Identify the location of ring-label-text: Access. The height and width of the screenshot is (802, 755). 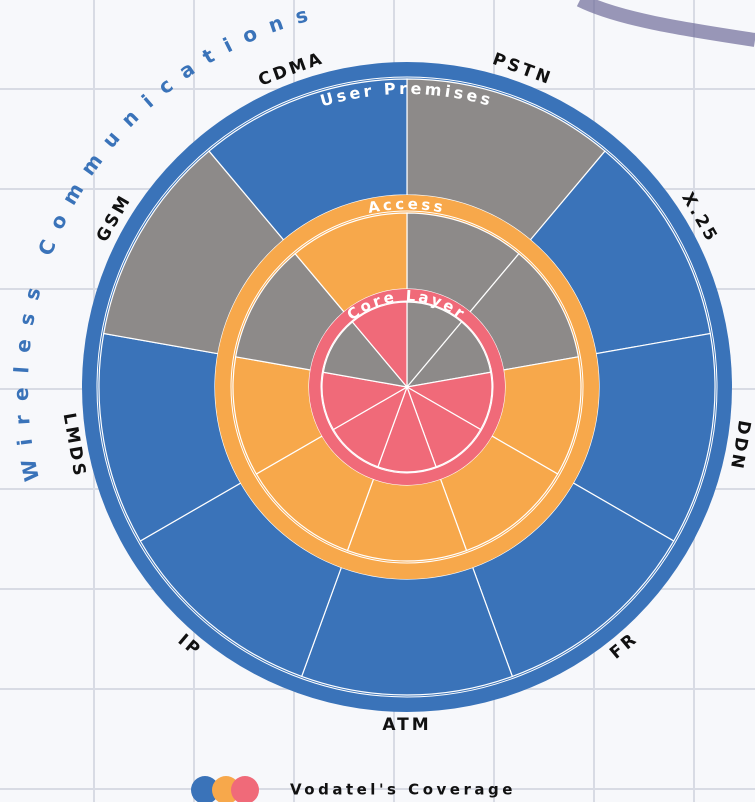
(405, 205).